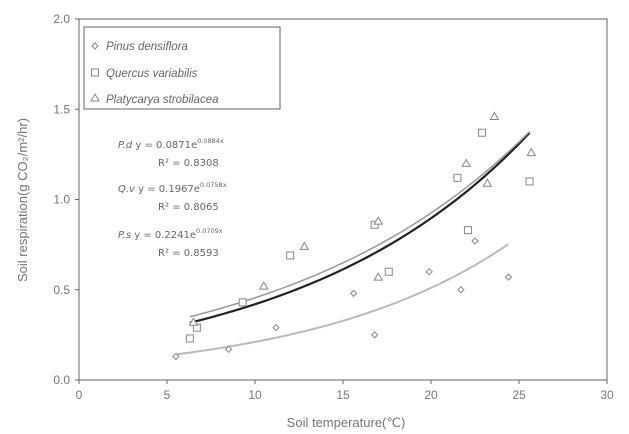  I want to click on r2-pd: R² = 0.8308, so click(188, 163).